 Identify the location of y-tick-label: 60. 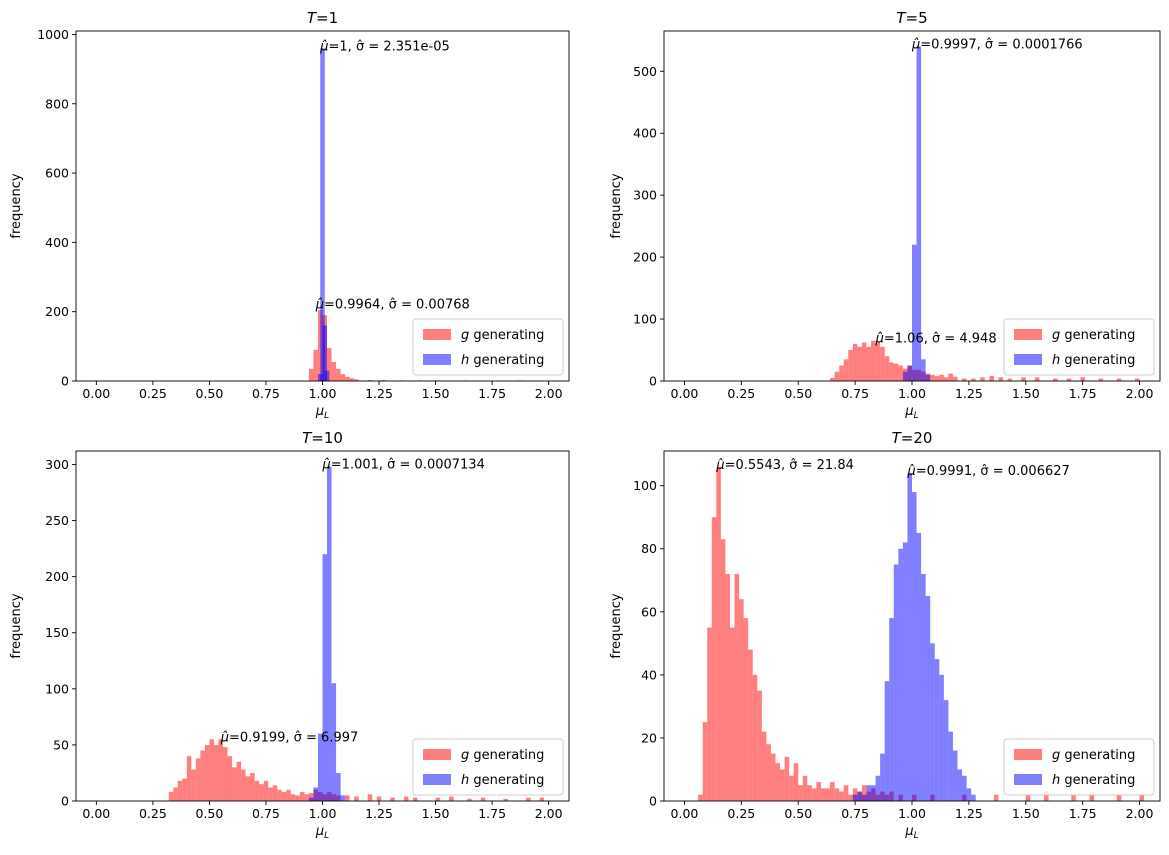
(649, 611).